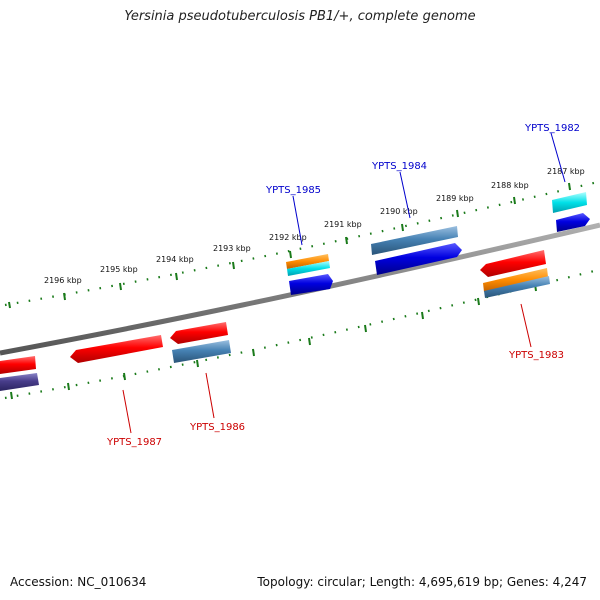 The width and height of the screenshot is (600, 600). Describe the element at coordinates (536, 355) in the screenshot. I see `gene-label-ypts-1983: YPTS_1983` at that location.